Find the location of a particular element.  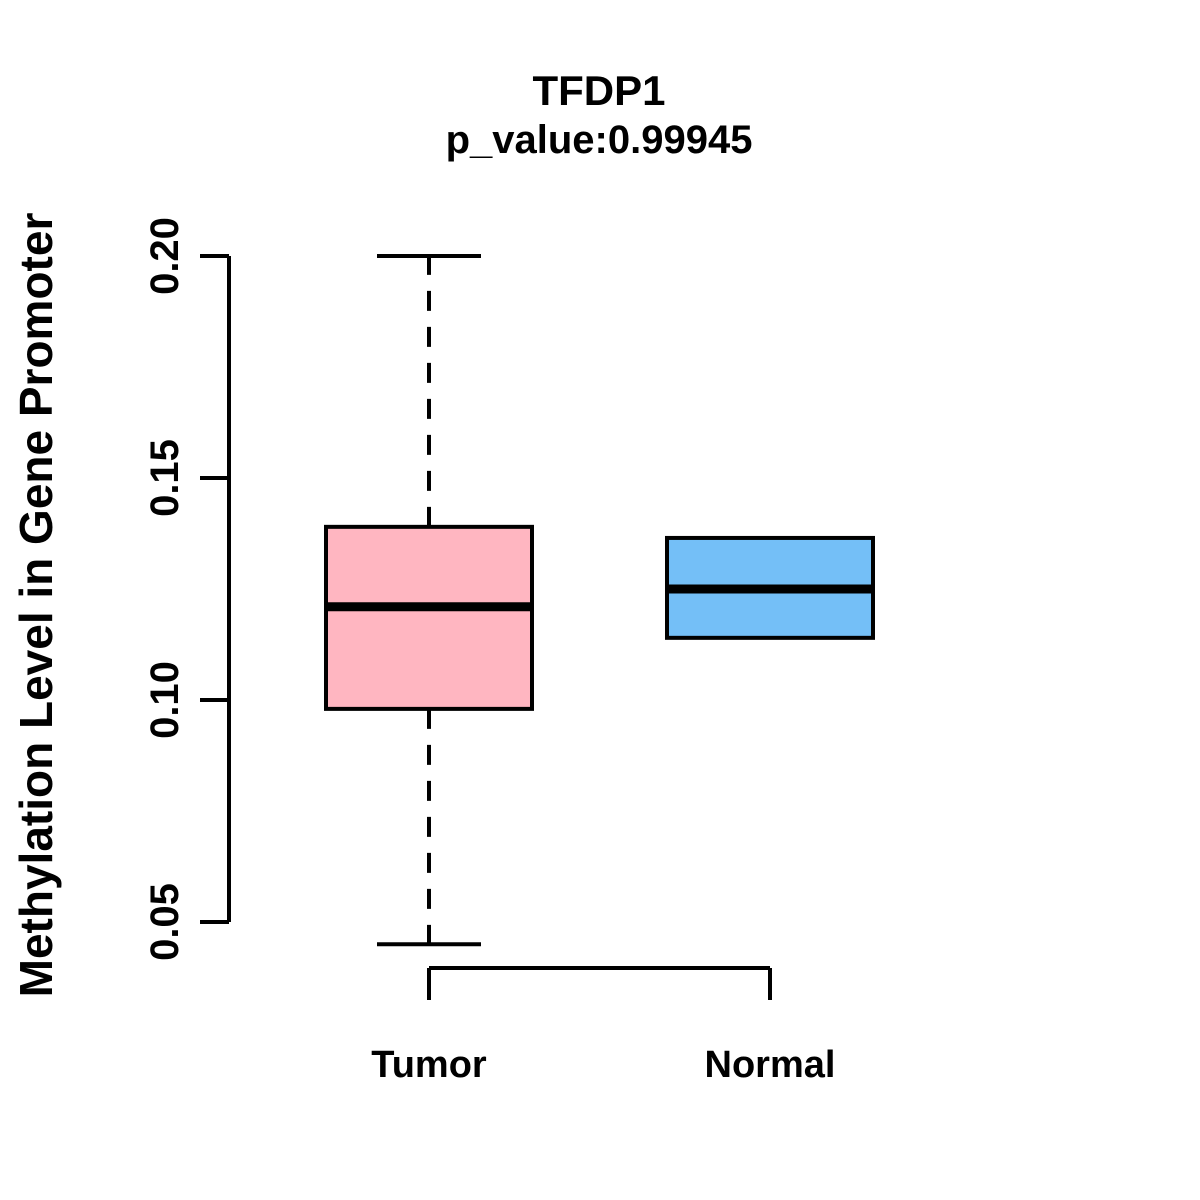

x-category-label-normal: Normal is located at coordinates (770, 1065).